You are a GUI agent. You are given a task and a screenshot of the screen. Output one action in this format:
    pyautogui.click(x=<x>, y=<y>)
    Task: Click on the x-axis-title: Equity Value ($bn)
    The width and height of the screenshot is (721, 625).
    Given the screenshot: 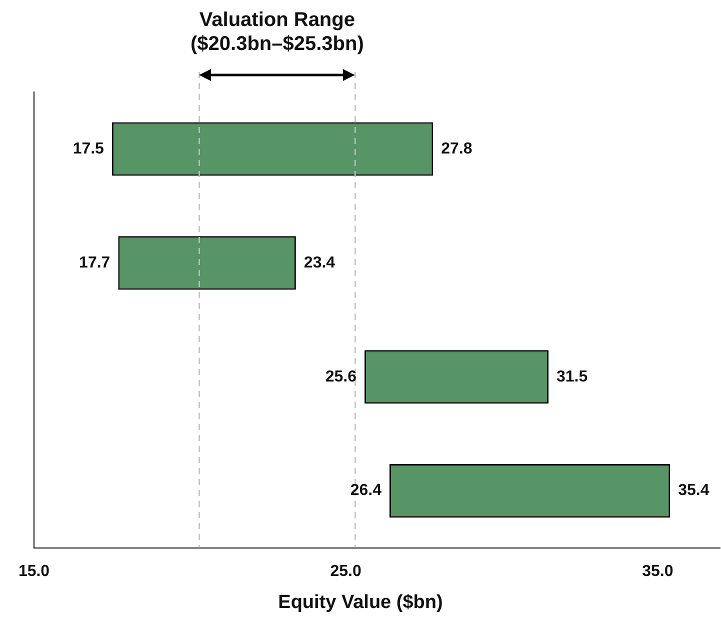 What is the action you would take?
    pyautogui.click(x=360, y=603)
    